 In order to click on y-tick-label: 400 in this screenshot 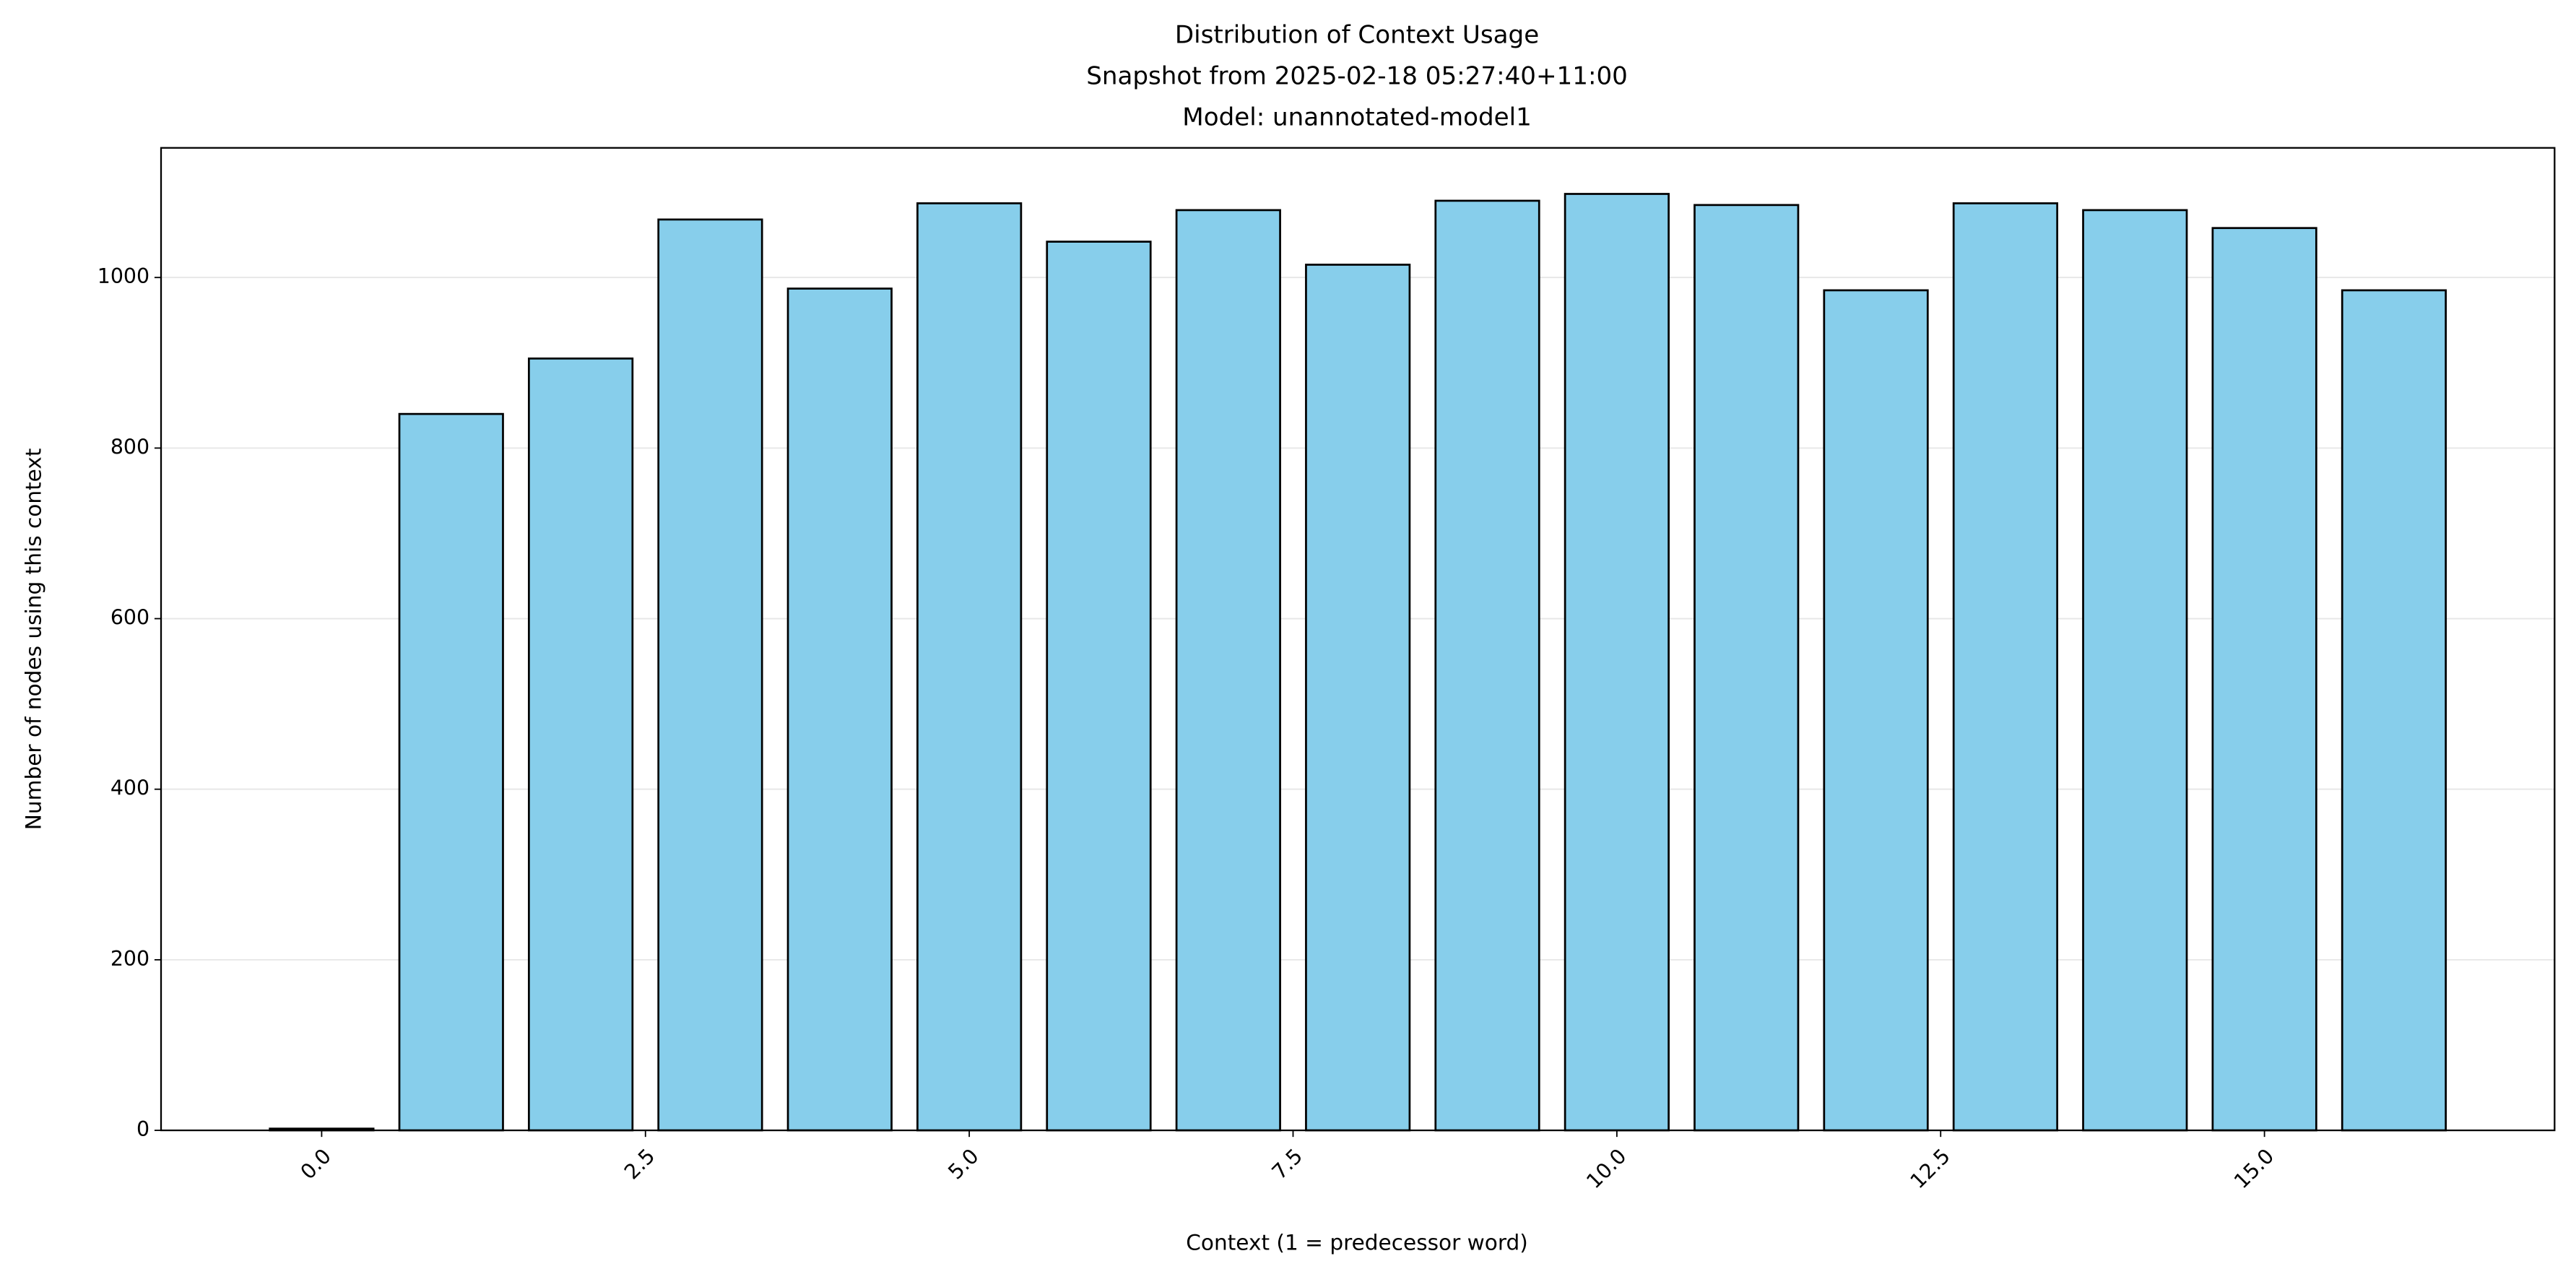, I will do `click(129, 788)`.